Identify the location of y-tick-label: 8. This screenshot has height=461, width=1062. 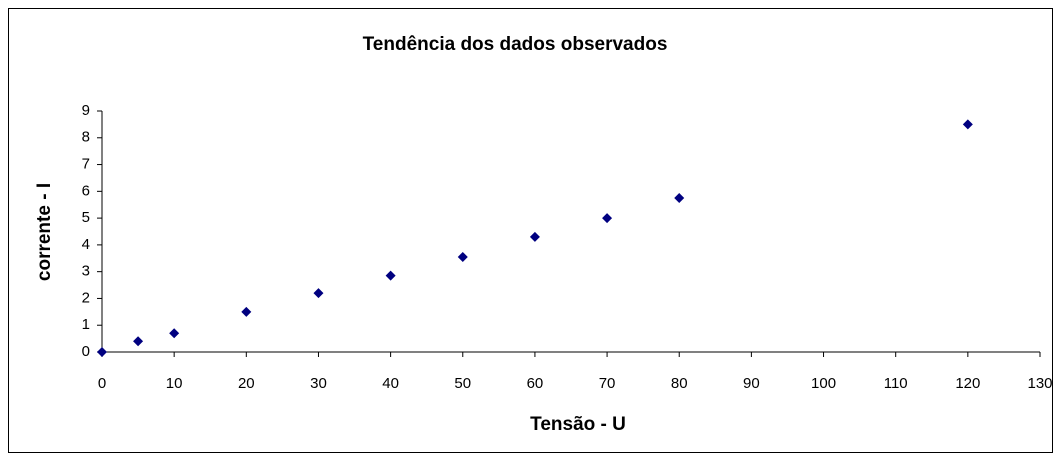
(86, 137).